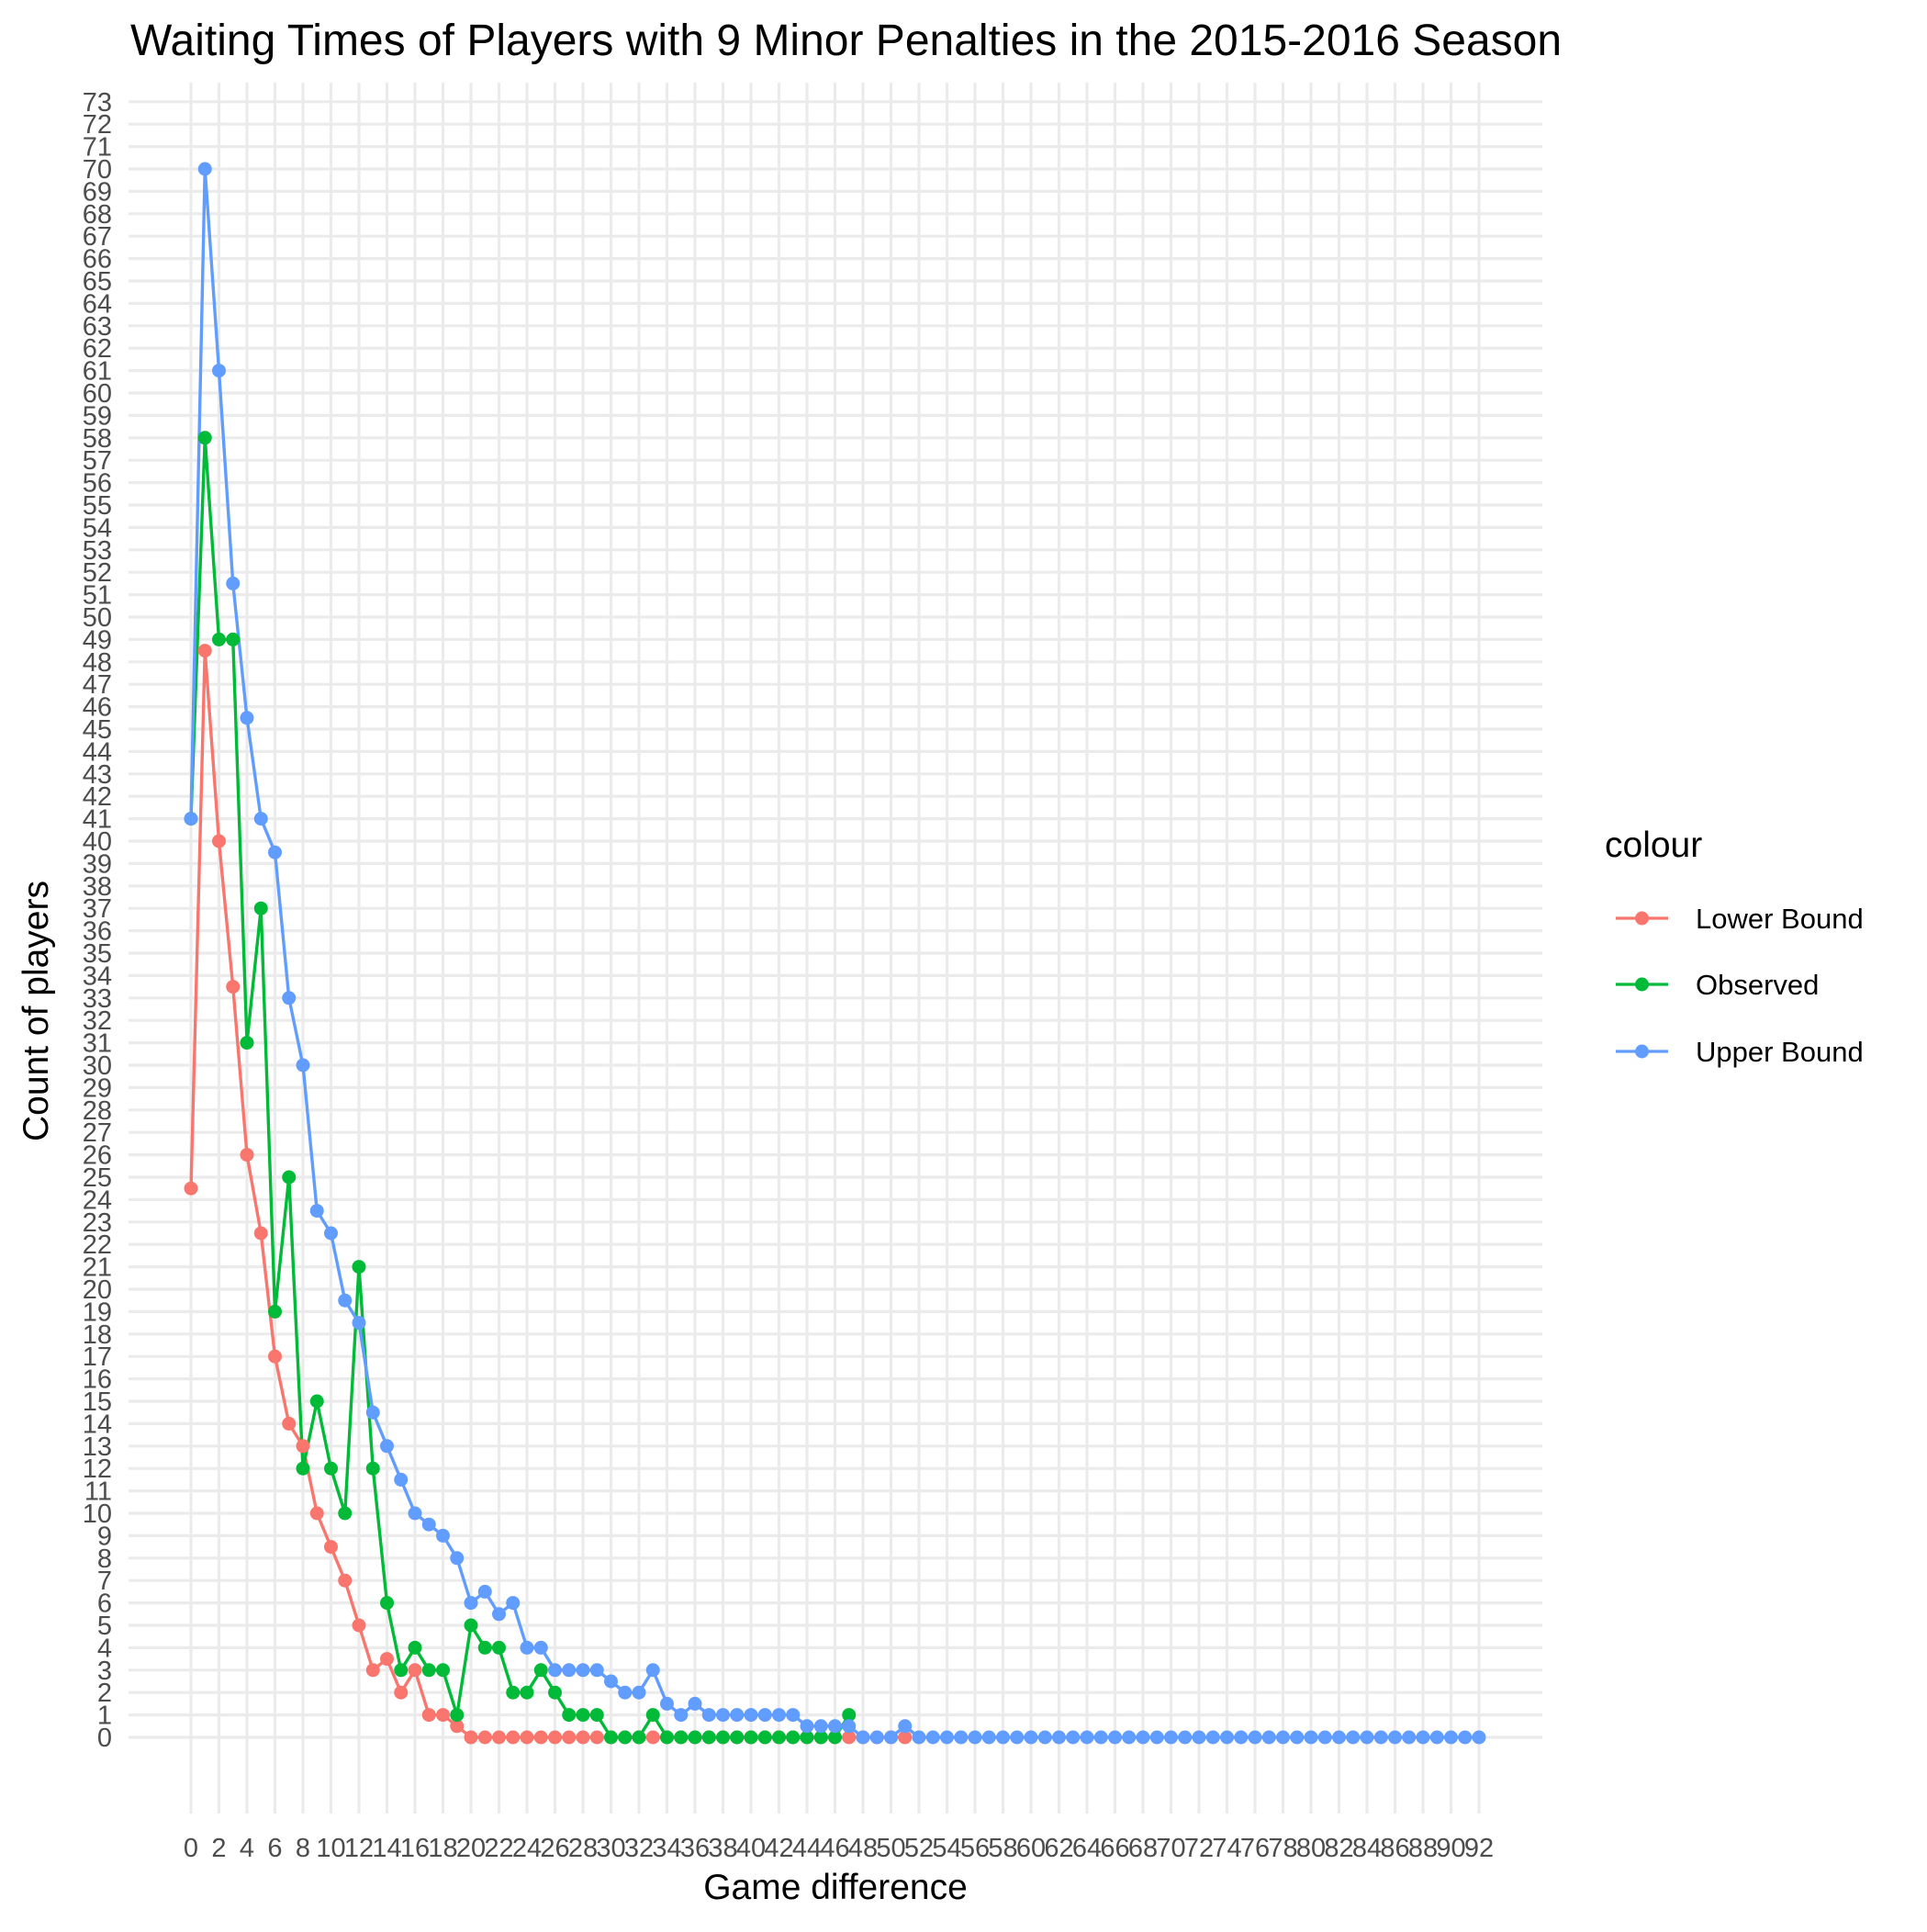 The height and width of the screenshot is (1932, 1927). Describe the element at coordinates (98, 1424) in the screenshot. I see `y-tick-label: 14` at that location.